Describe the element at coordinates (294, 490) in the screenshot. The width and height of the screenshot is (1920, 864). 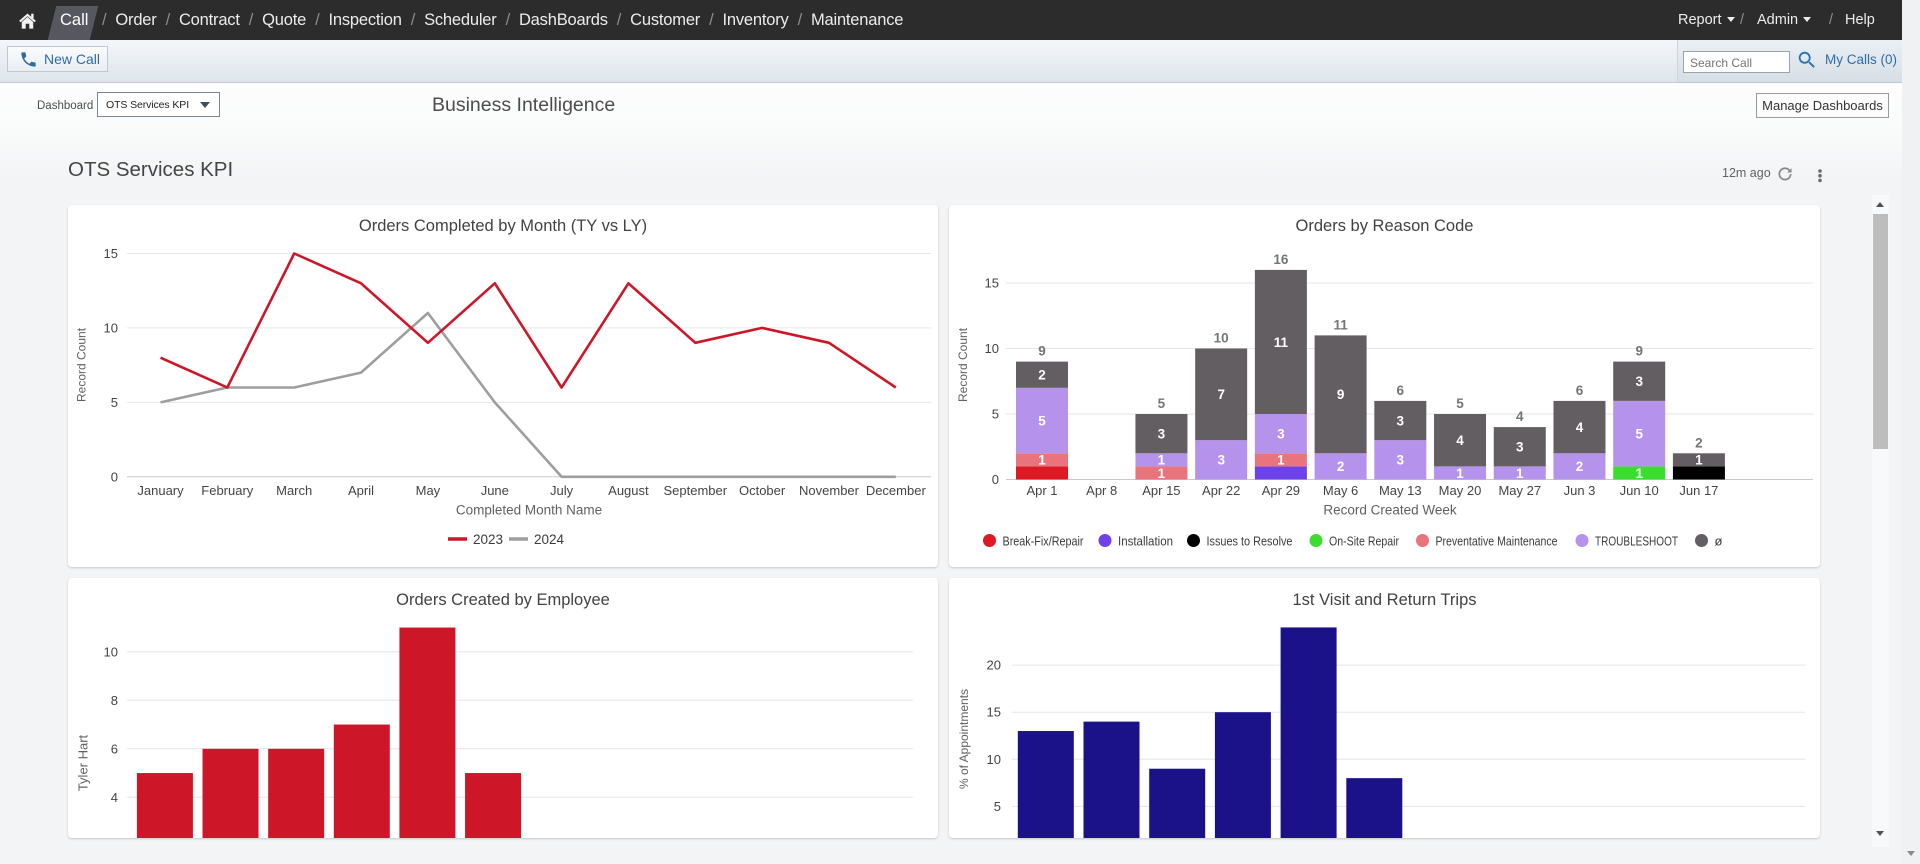
I see `svg-text: March` at that location.